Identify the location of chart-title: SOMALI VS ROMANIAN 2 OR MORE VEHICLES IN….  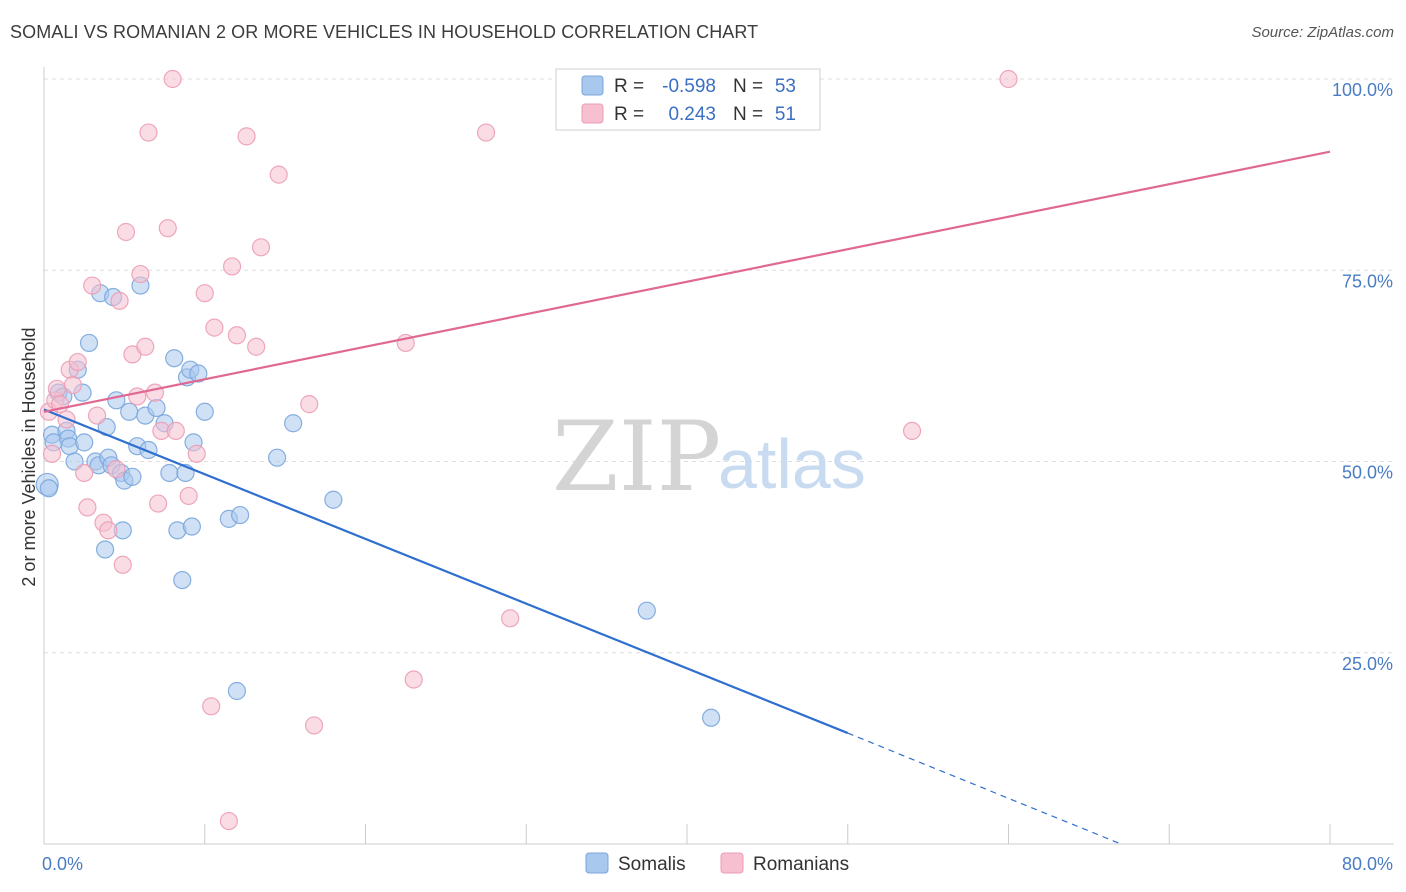
(384, 32).